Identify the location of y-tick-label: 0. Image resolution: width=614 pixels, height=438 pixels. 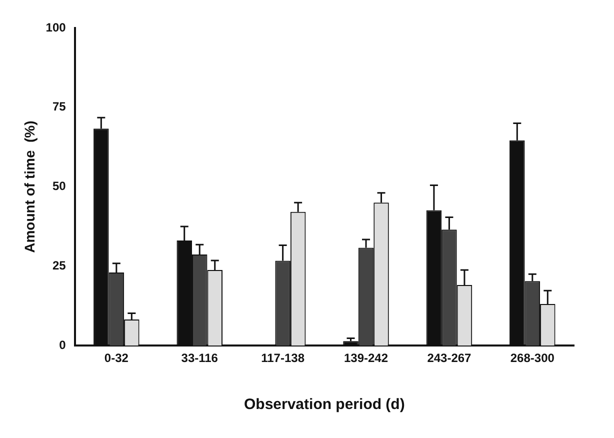
(62, 345).